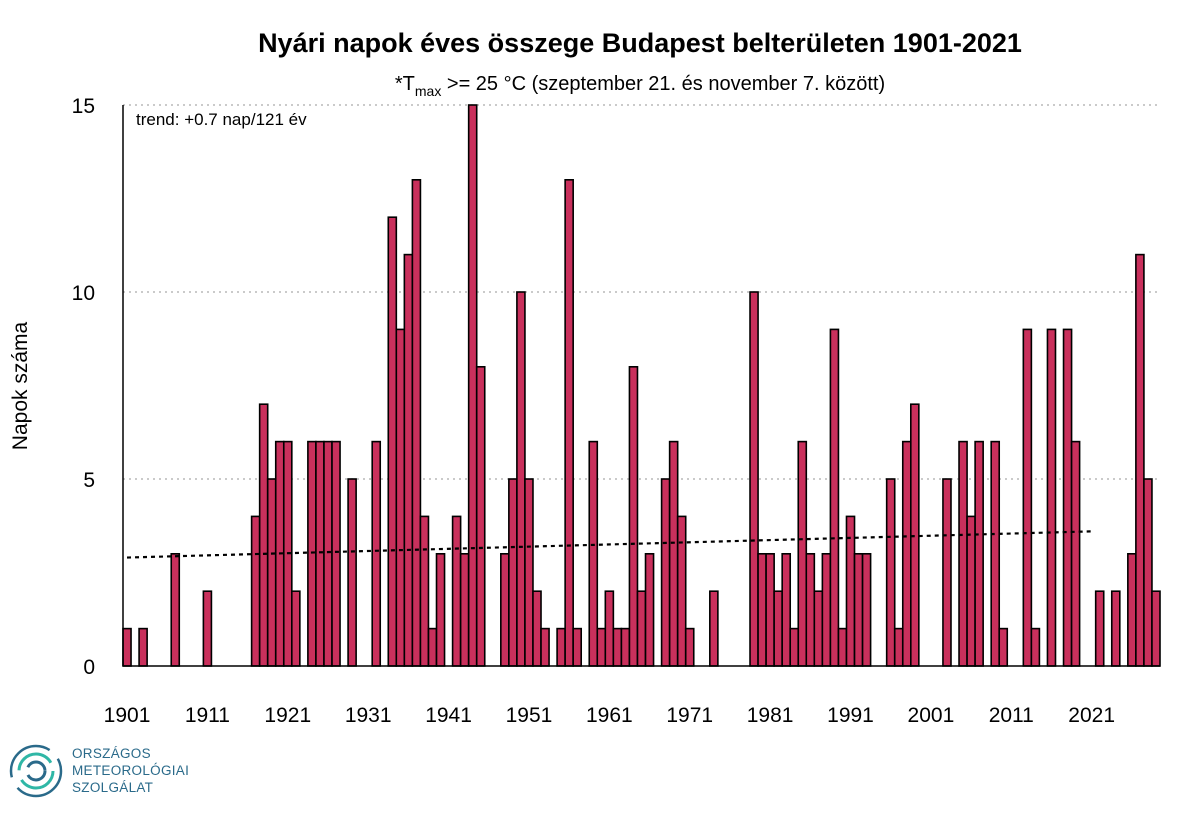 The height and width of the screenshot is (821, 1200). What do you see at coordinates (127, 715) in the screenshot?
I see `x-tick-label: 1901` at bounding box center [127, 715].